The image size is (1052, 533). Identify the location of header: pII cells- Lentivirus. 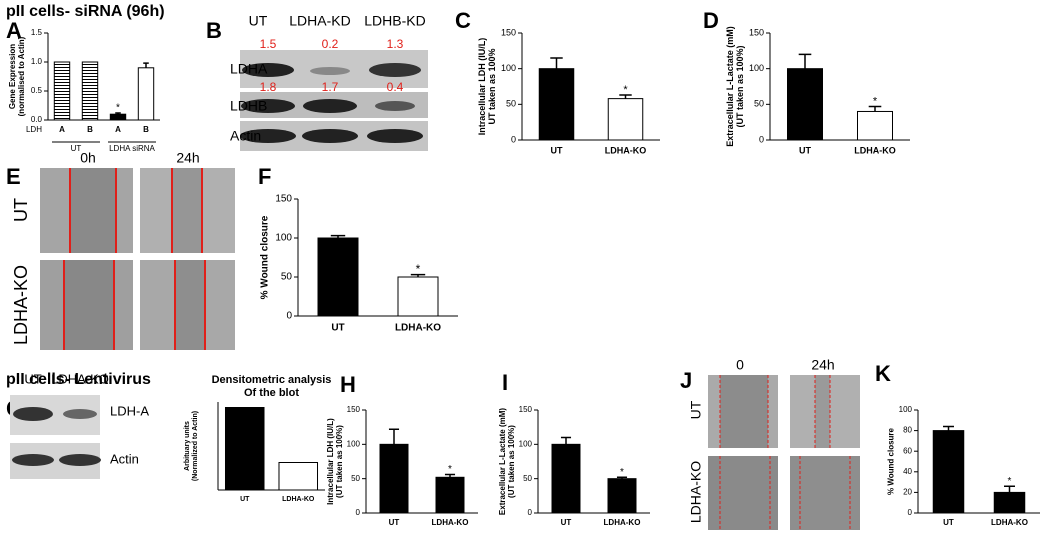
(78, 379).